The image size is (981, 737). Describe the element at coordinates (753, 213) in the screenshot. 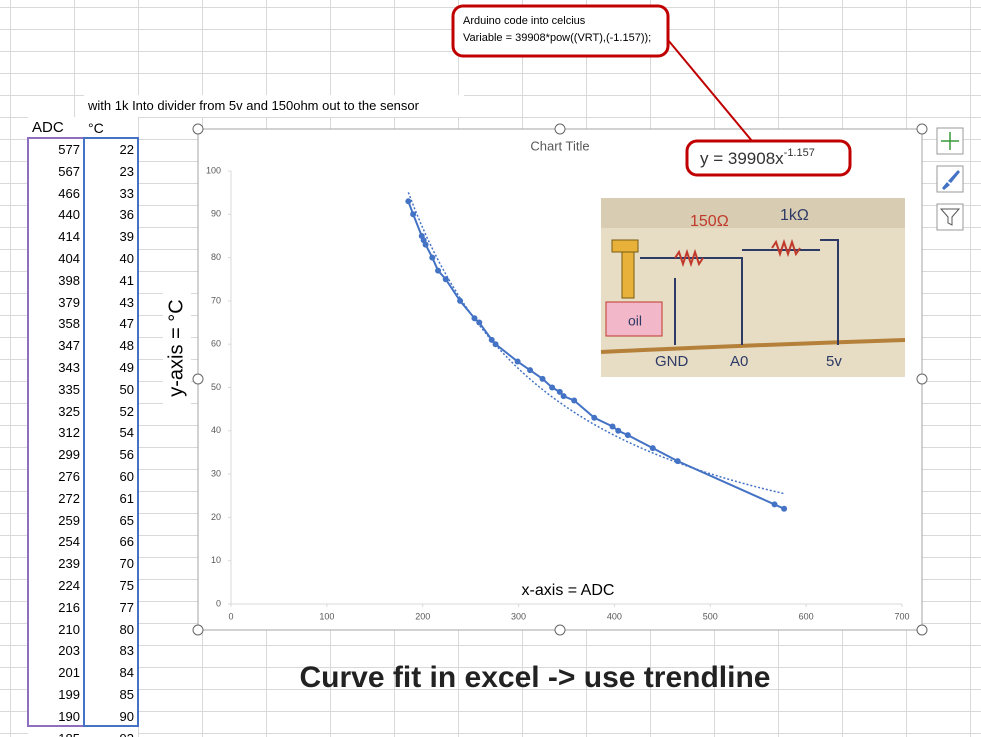

I see `photo-shade` at that location.